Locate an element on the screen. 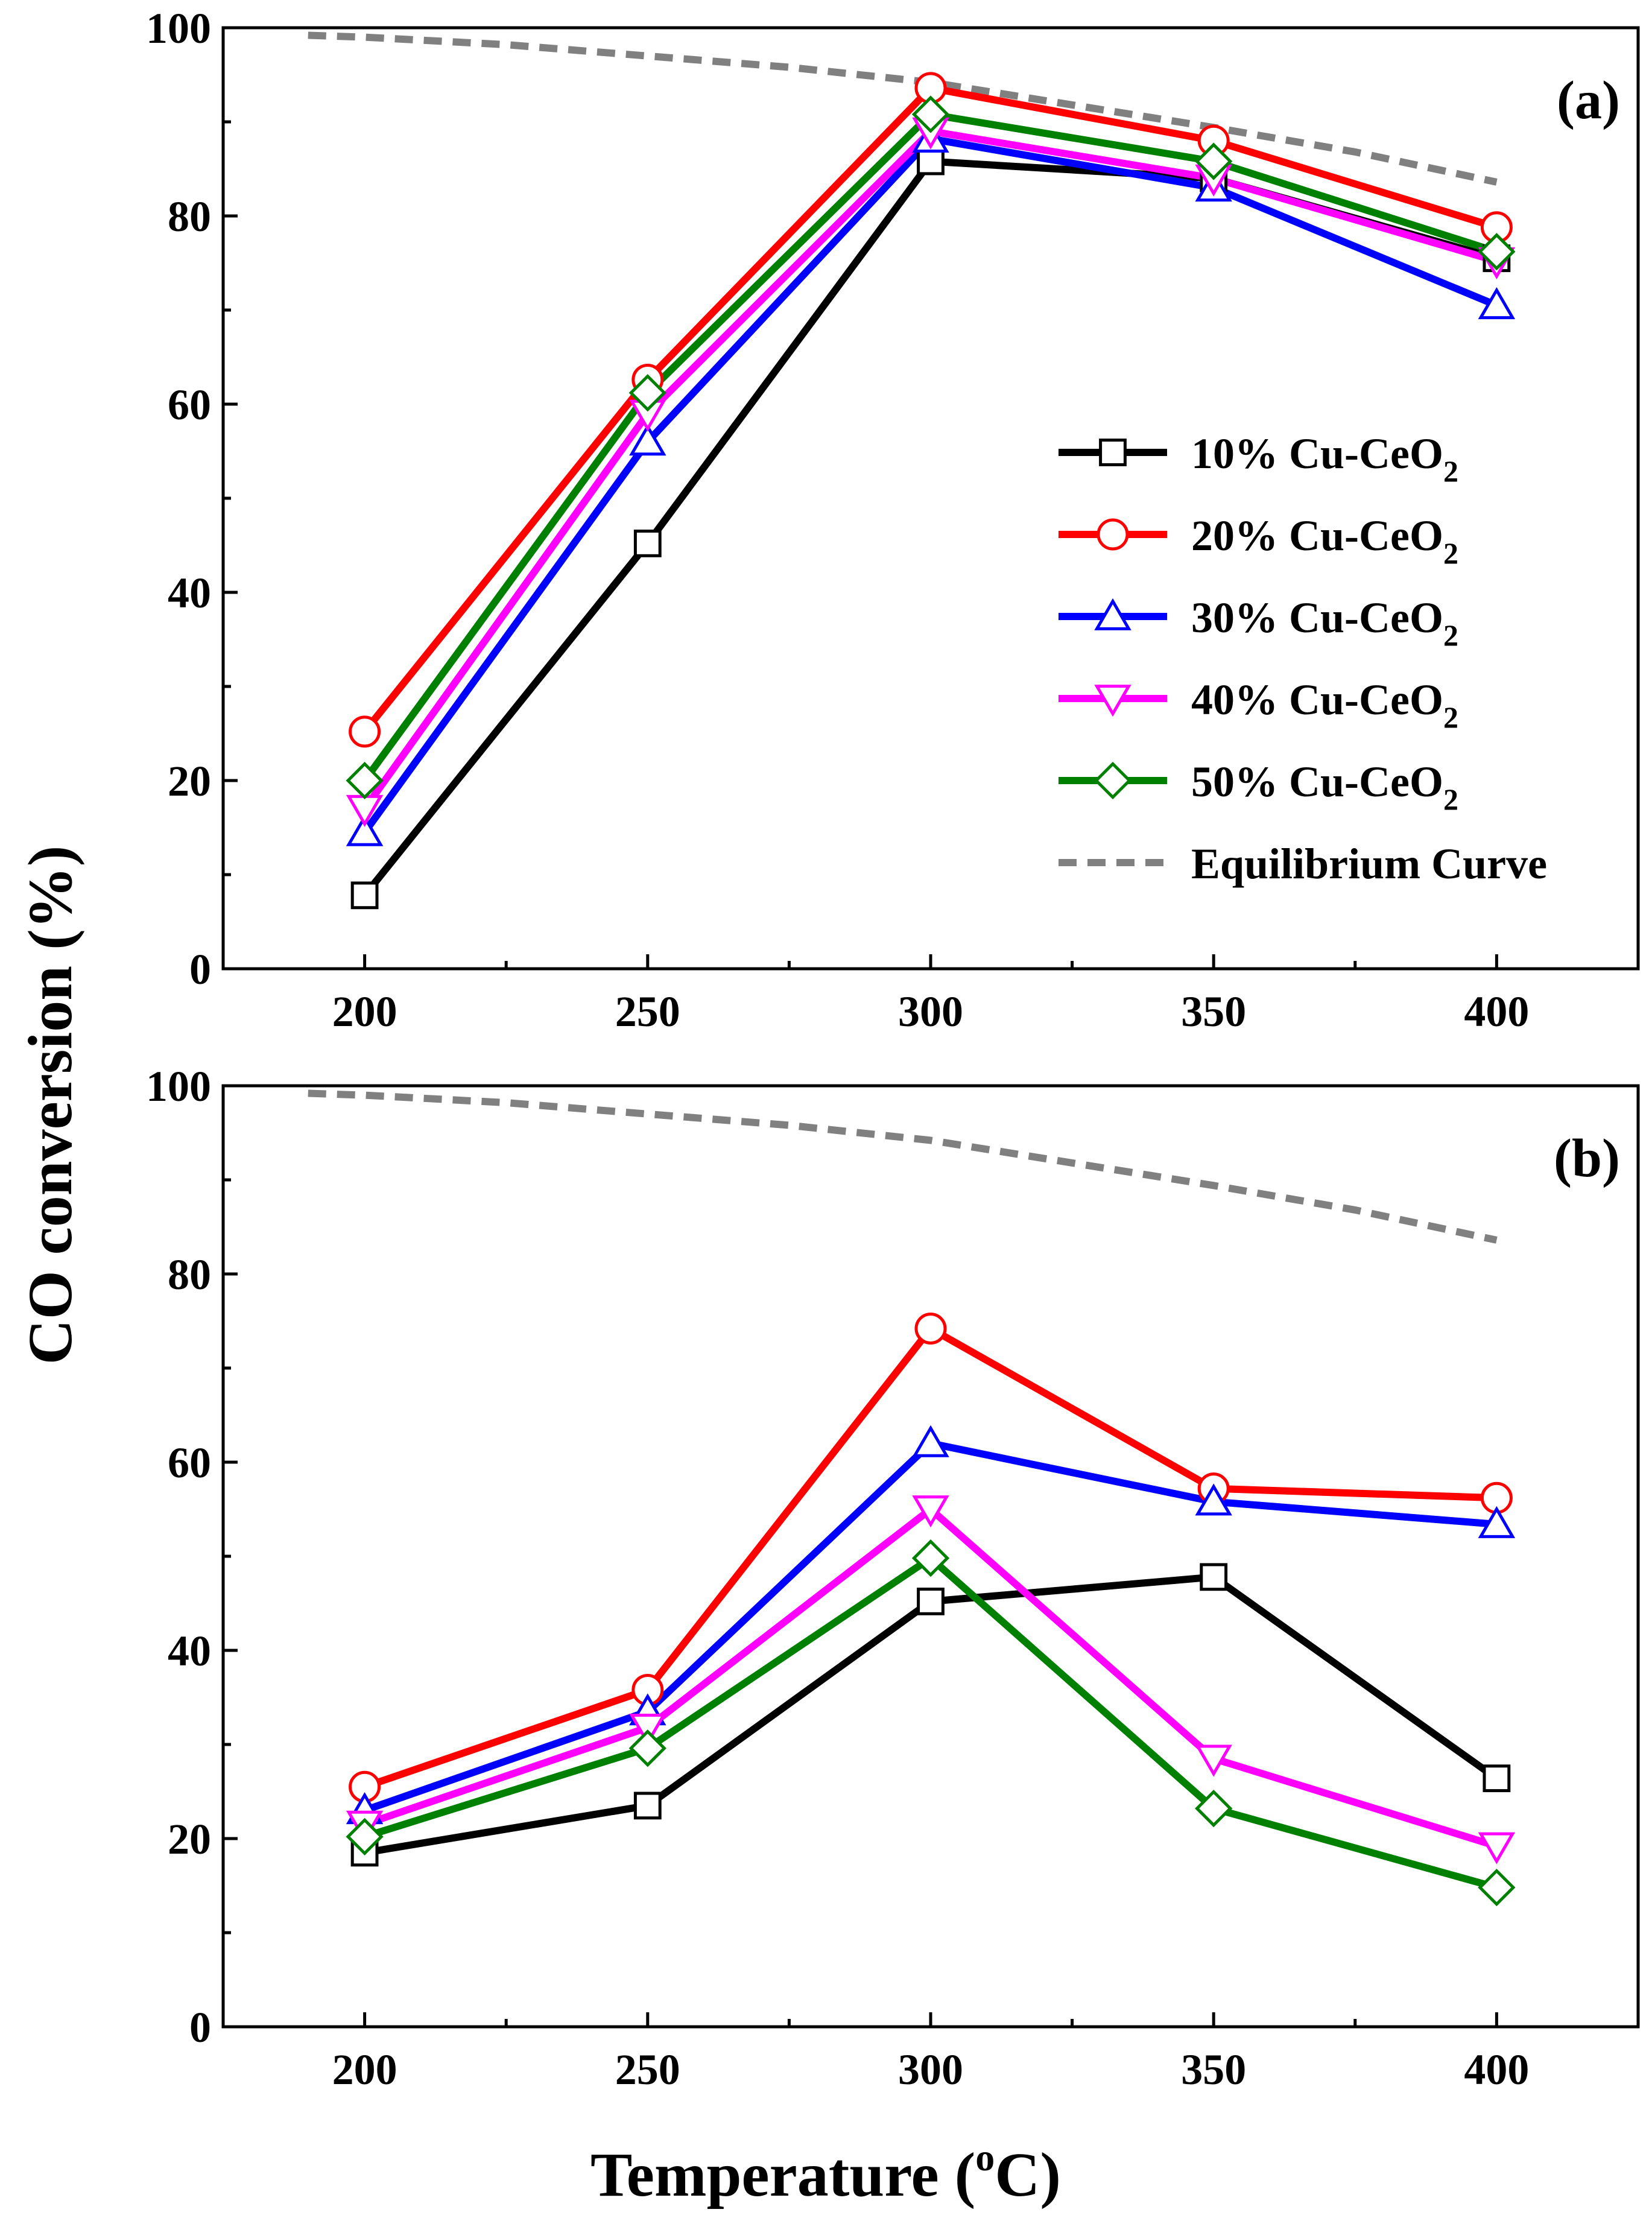 The image size is (1652, 2221). x-axis-title-suffix: C) is located at coordinates (1028, 2175).